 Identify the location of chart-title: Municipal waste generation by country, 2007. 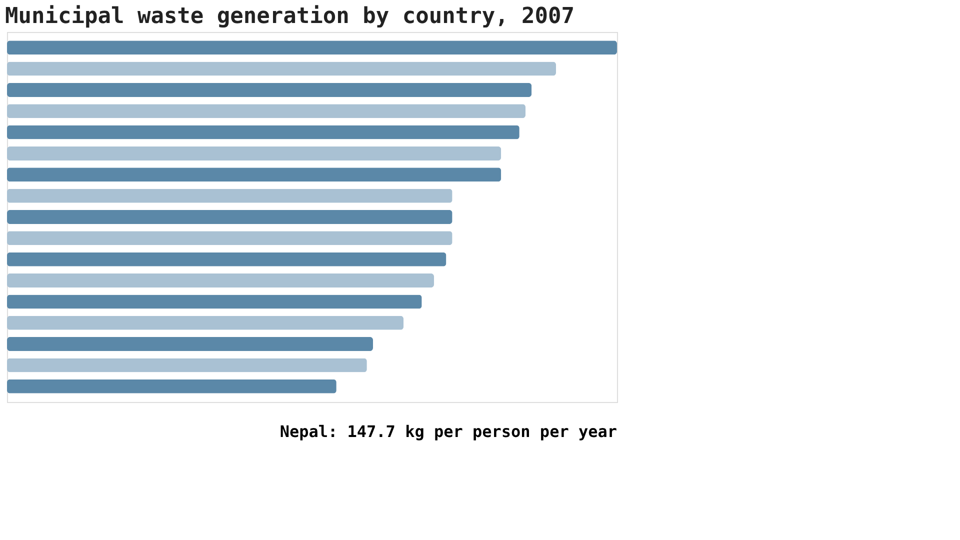
(290, 16).